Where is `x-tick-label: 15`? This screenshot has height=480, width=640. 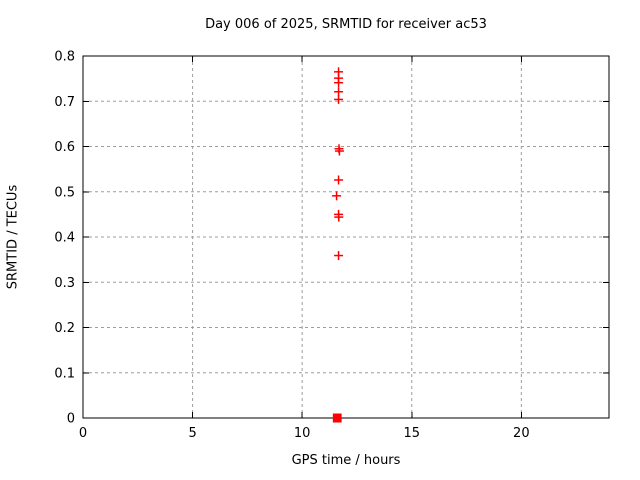
x-tick-label: 15 is located at coordinates (411, 433).